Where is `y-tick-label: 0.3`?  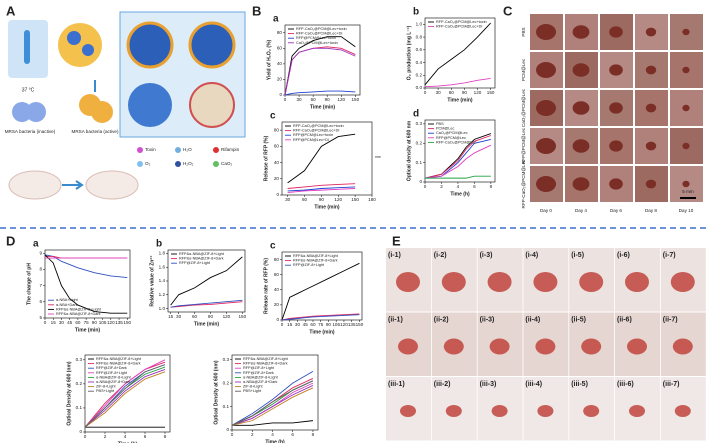
y-tick-label: 0.3 is located at coordinates (79, 359).